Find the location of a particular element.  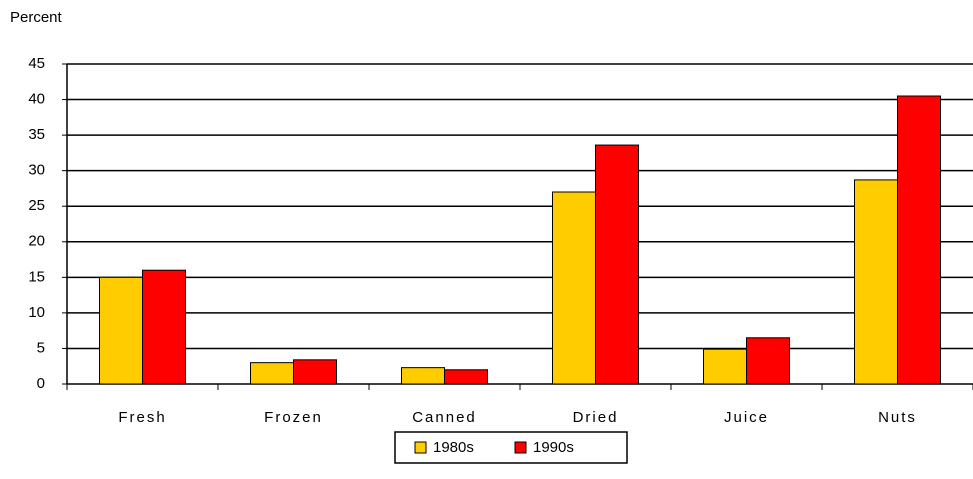

y-axis-label: Percent is located at coordinates (36, 17).